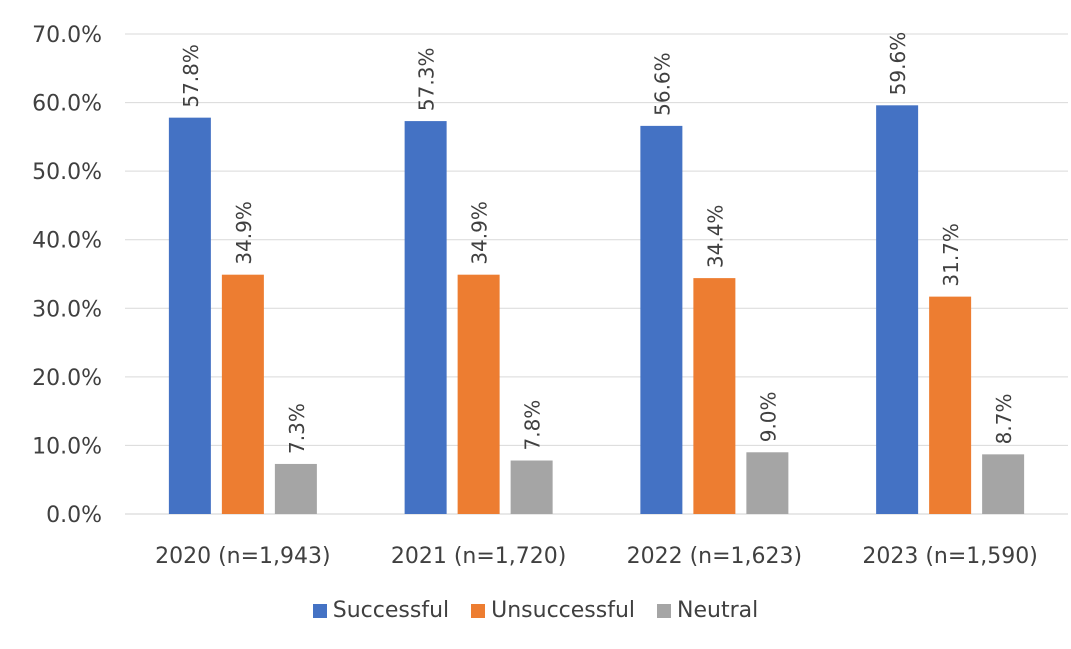 This screenshot has height=649, width=1071. What do you see at coordinates (662, 84) in the screenshot?
I see `data-label: 56.6%` at bounding box center [662, 84].